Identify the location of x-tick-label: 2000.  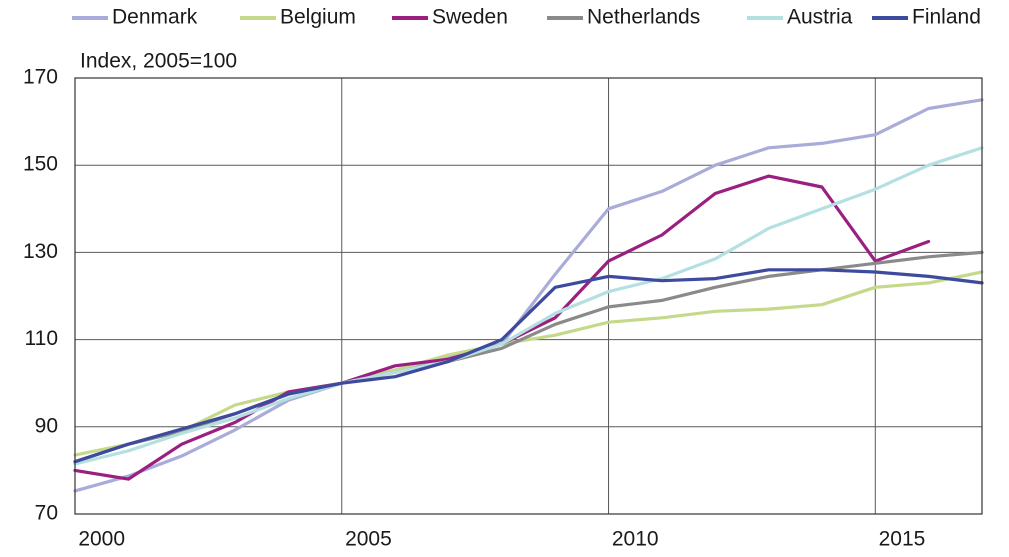
(101, 539).